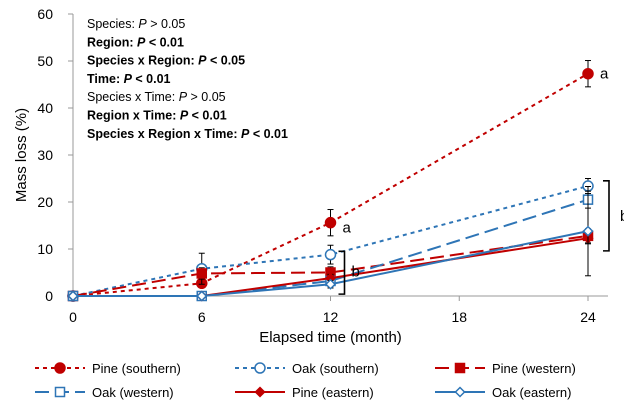  I want to click on y-tick-label: 10, so click(45, 249).